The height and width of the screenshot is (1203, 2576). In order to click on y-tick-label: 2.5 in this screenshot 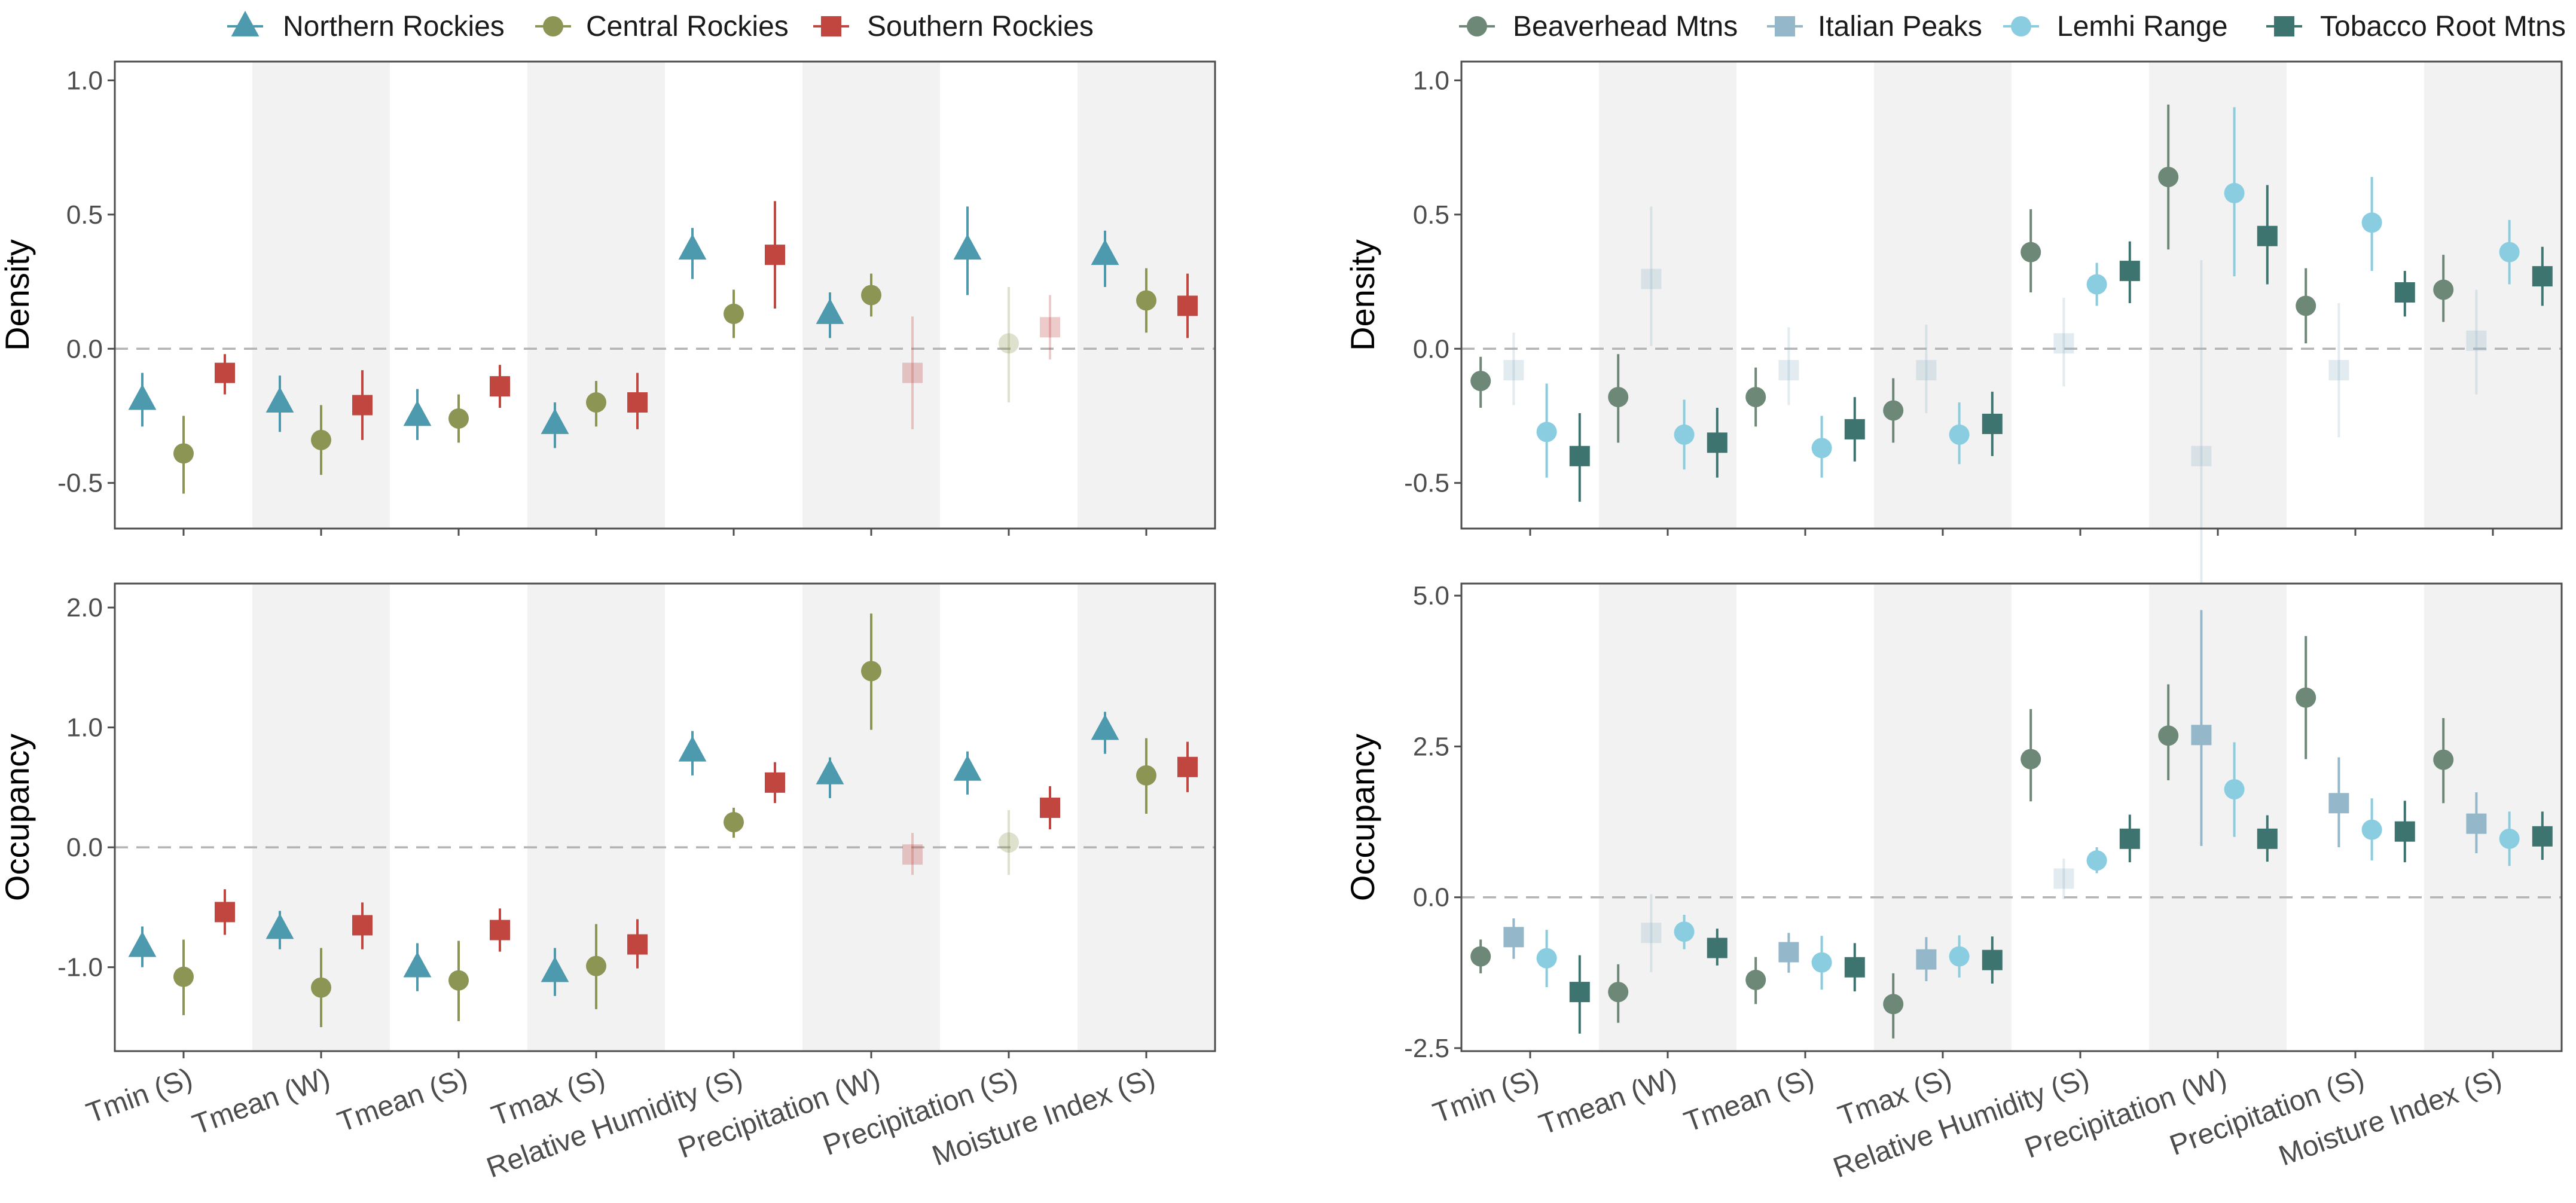, I will do `click(1431, 746)`.